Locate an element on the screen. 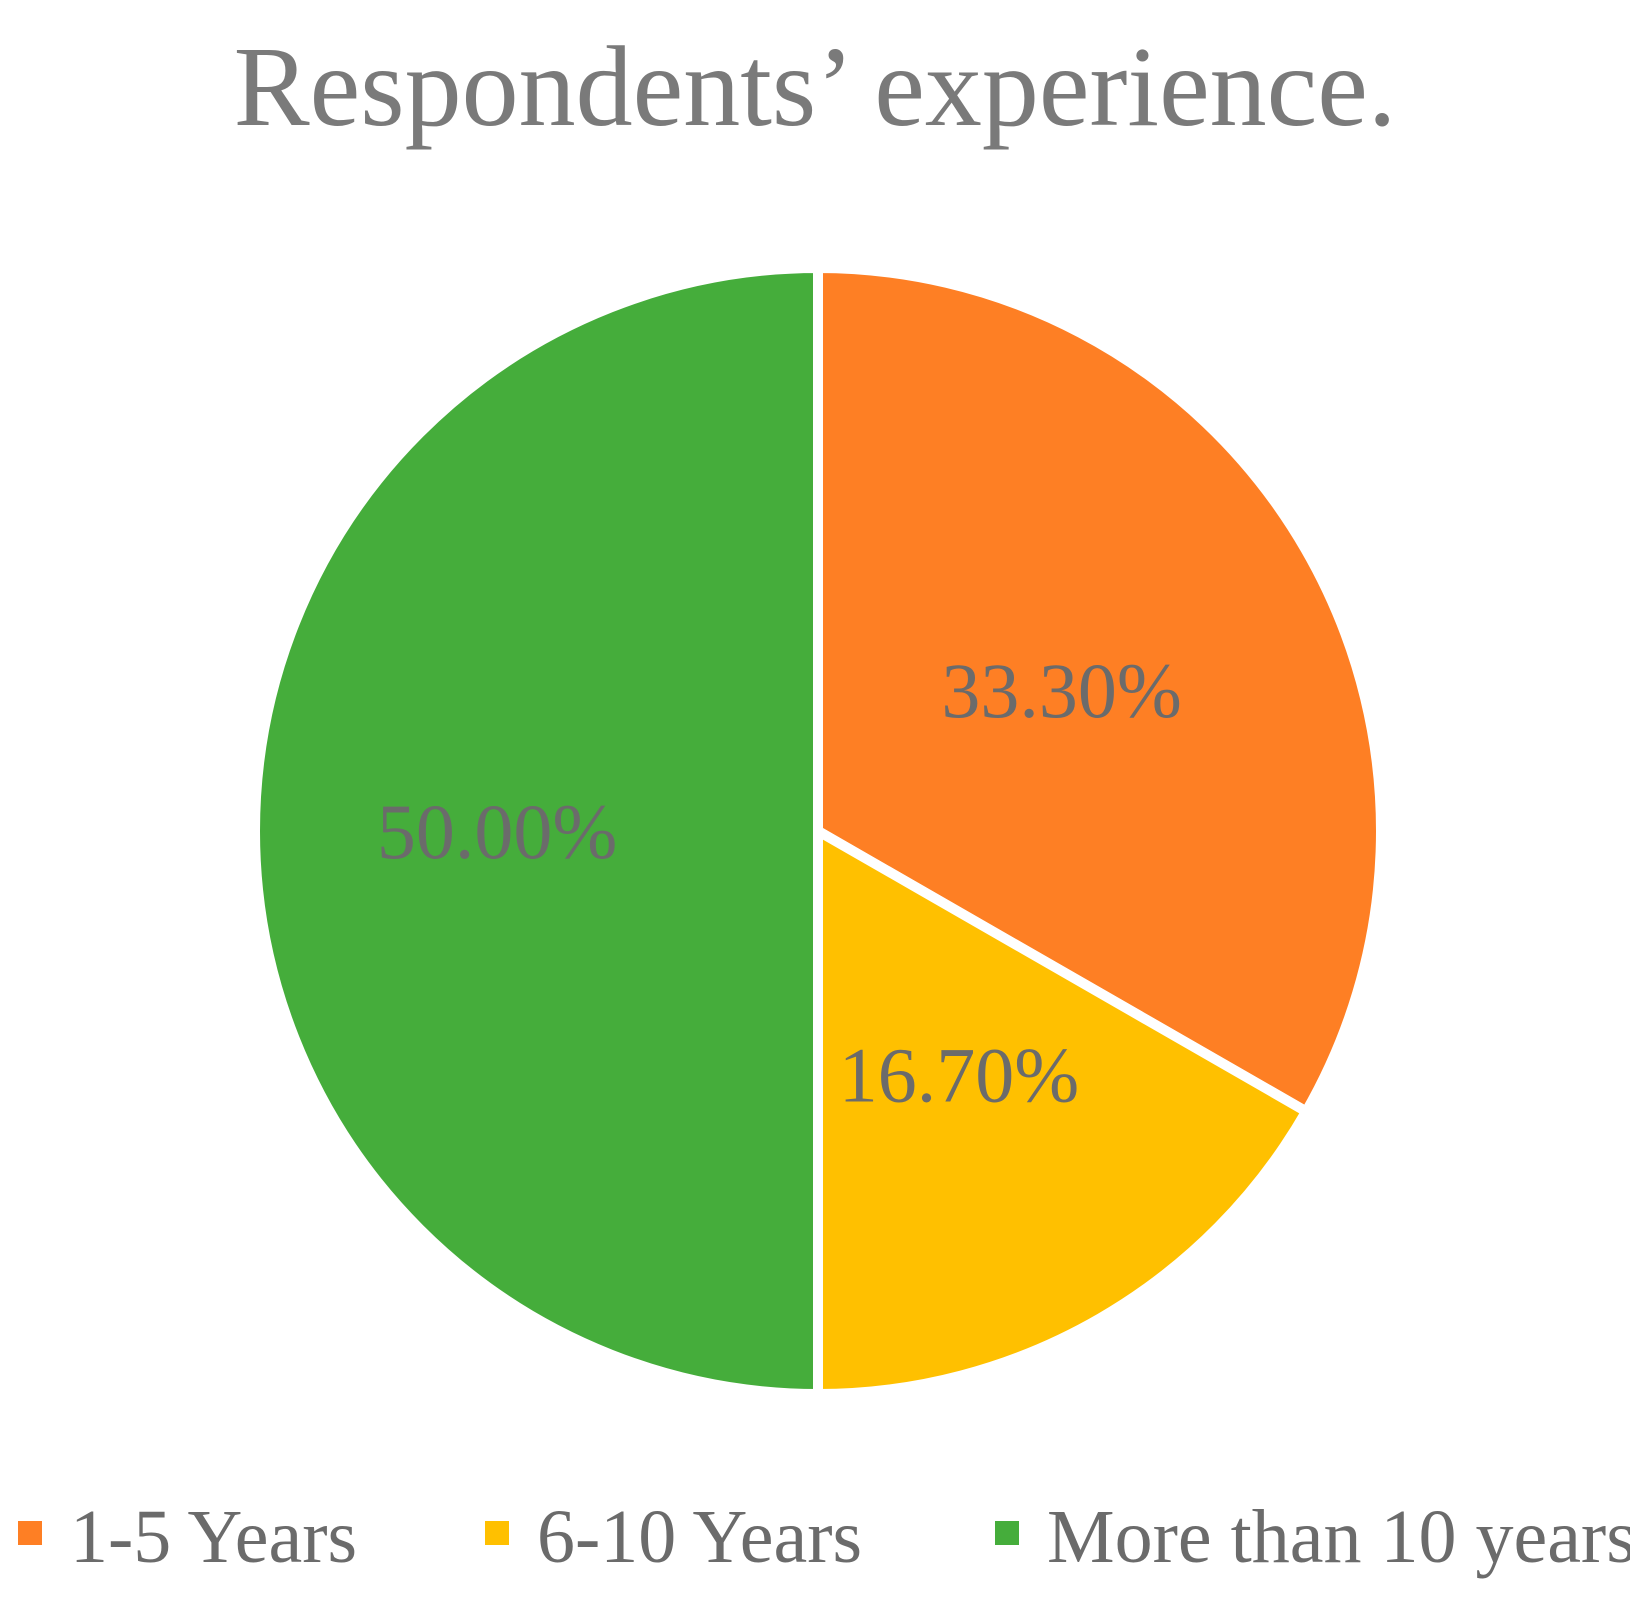 This screenshot has width=1630, height=1597. chart-title: Respondents’ experience. is located at coordinates (815, 86).